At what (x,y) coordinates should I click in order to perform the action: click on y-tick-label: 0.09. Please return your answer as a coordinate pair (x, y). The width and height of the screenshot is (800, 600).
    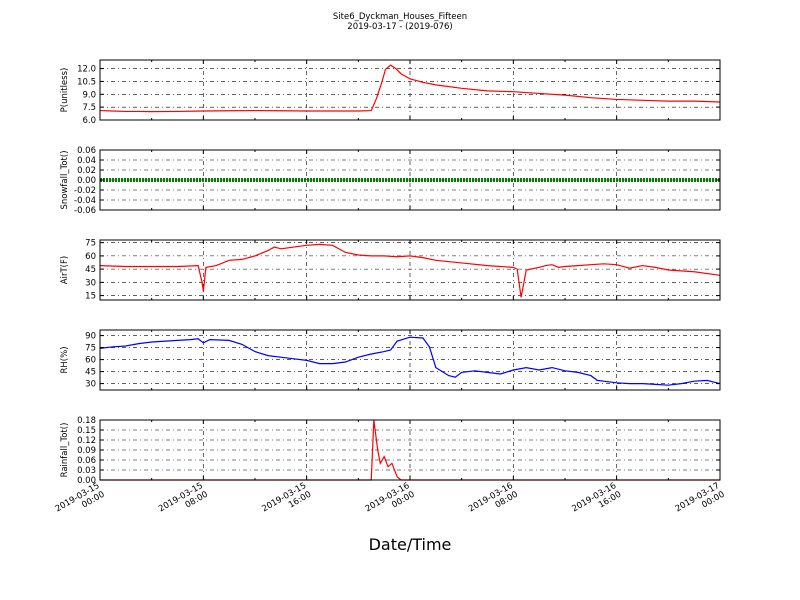
    Looking at the image, I should click on (86, 451).